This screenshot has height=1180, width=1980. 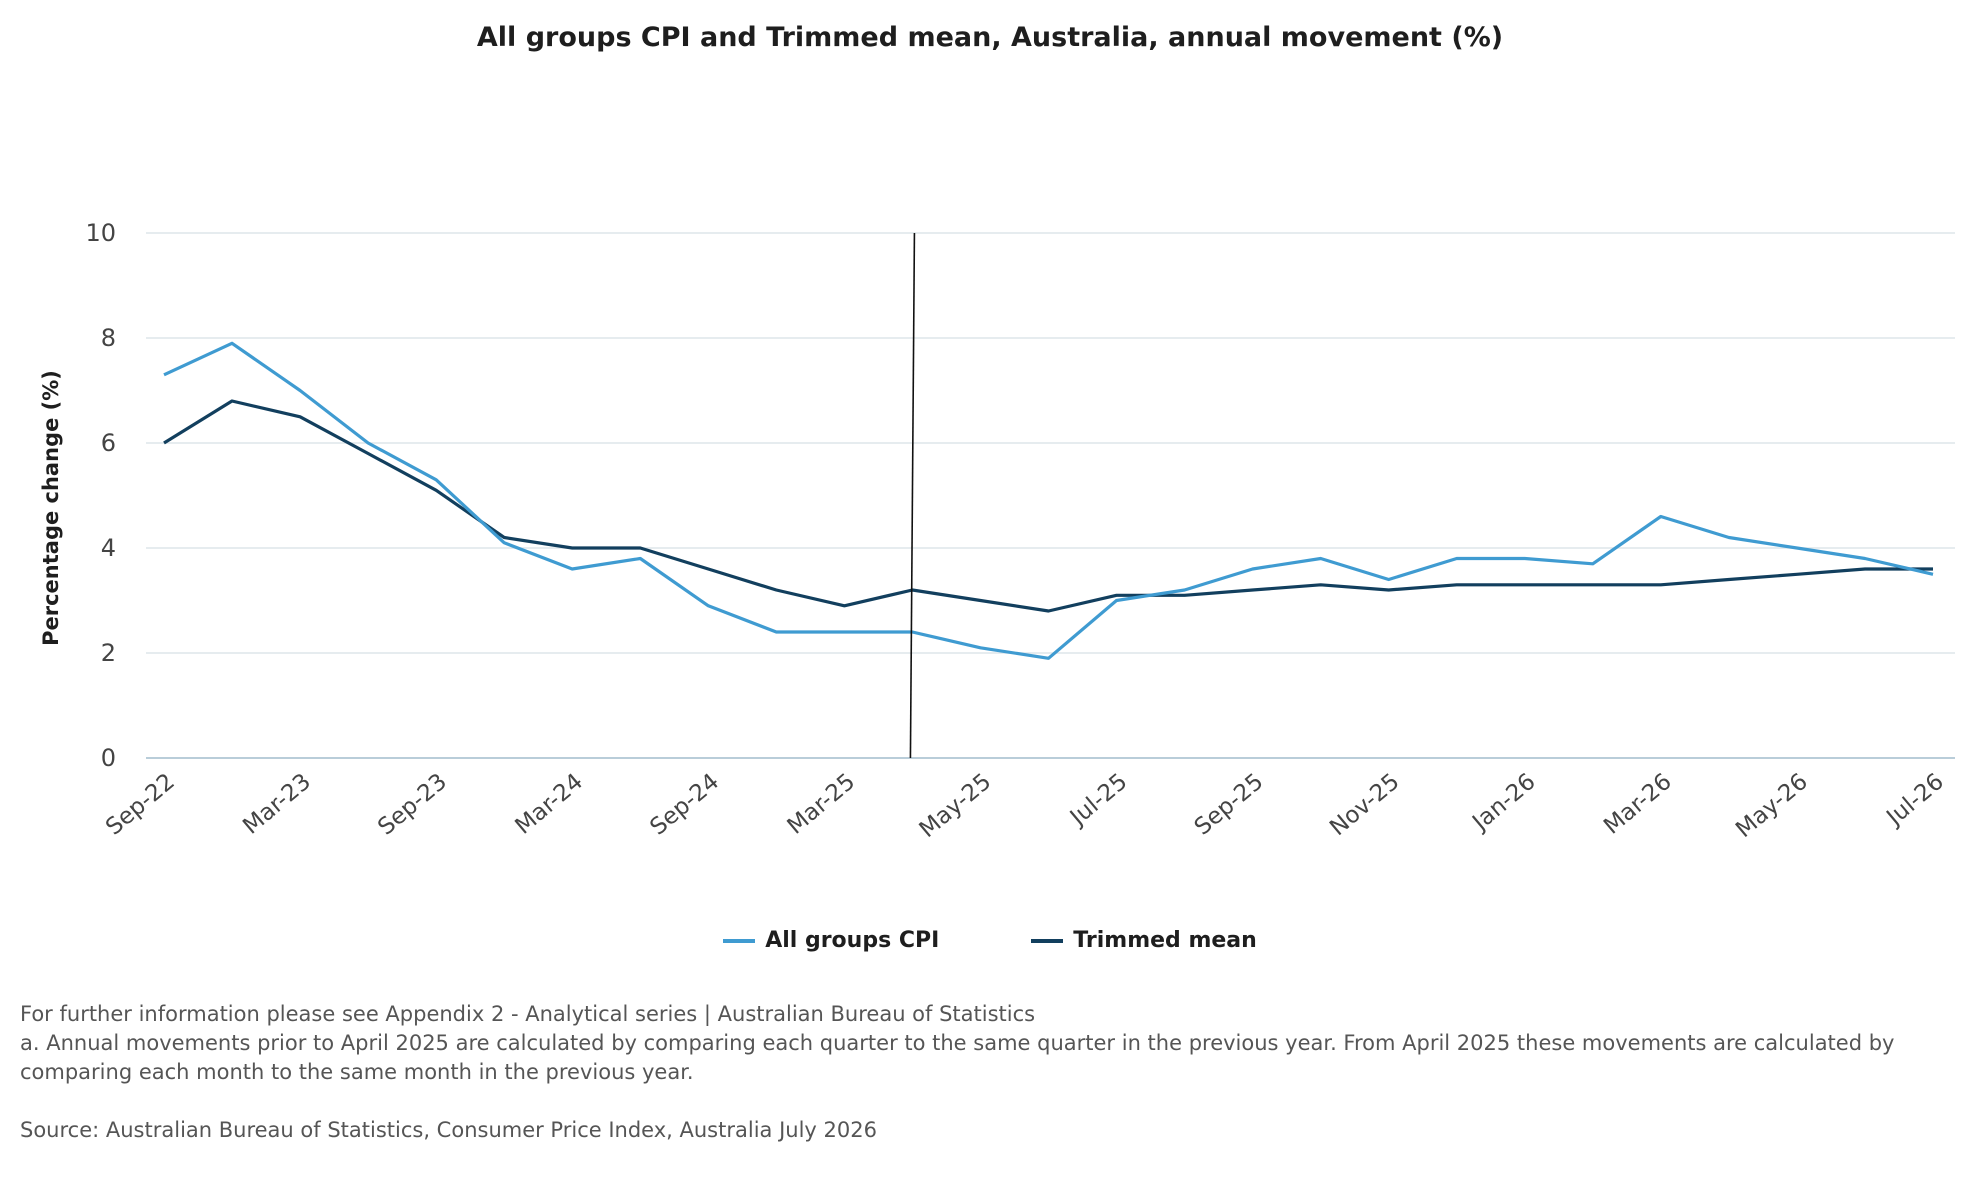 What do you see at coordinates (1165, 940) in the screenshot?
I see `legend-label-trimmed-mean: Trimmed mean` at bounding box center [1165, 940].